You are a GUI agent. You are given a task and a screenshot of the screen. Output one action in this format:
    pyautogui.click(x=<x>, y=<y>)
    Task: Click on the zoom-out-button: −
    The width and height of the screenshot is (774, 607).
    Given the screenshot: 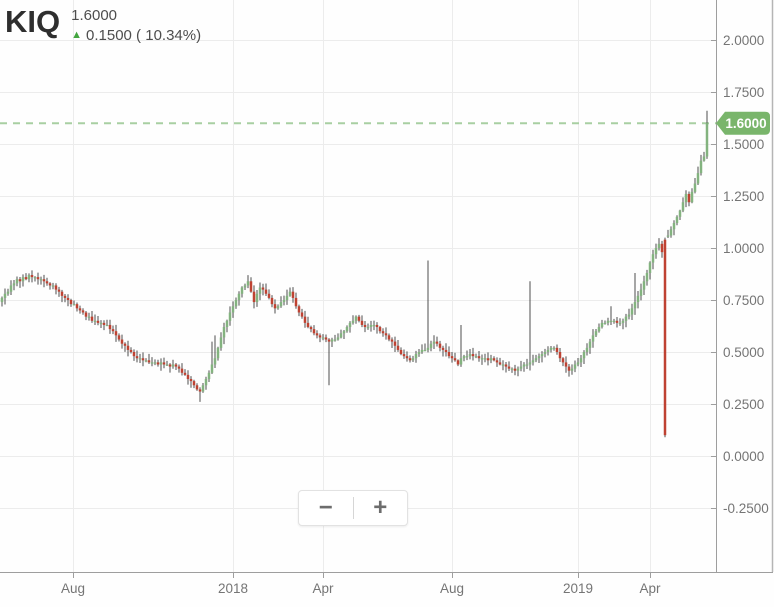 What is the action you would take?
    pyautogui.click(x=325, y=507)
    